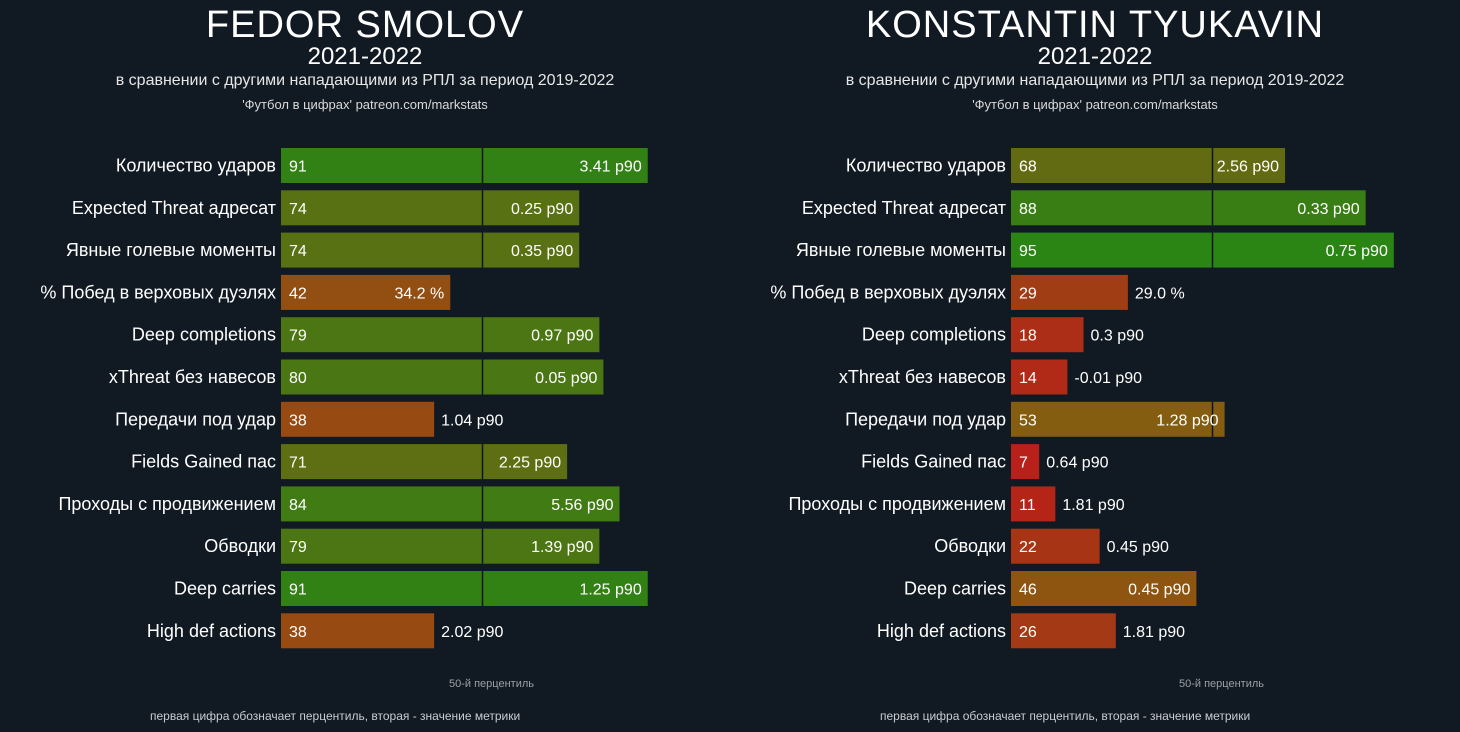 This screenshot has height=732, width=1460. What do you see at coordinates (1050, 588) in the screenshot?
I see `metric-row: Deep carries 46 0.45 p90` at bounding box center [1050, 588].